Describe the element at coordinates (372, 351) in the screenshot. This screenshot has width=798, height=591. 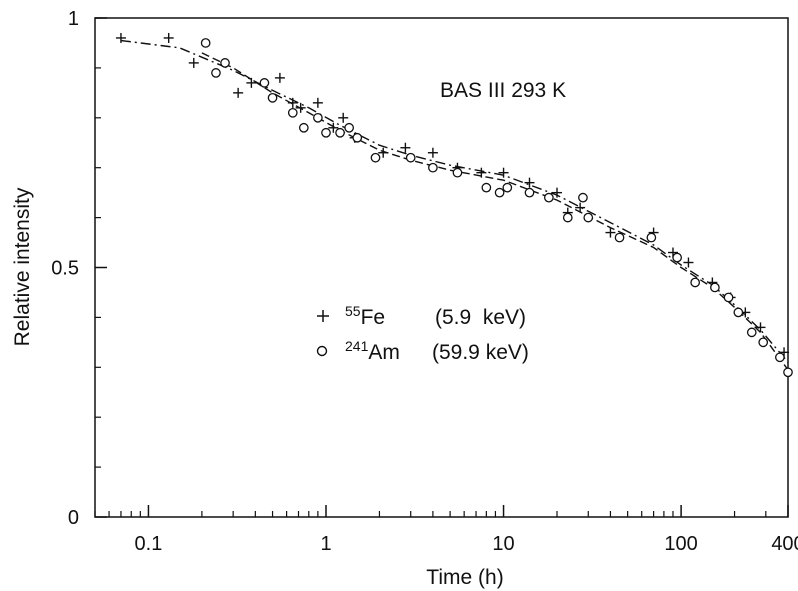
I see `legend-entry-am: 241Am` at that location.